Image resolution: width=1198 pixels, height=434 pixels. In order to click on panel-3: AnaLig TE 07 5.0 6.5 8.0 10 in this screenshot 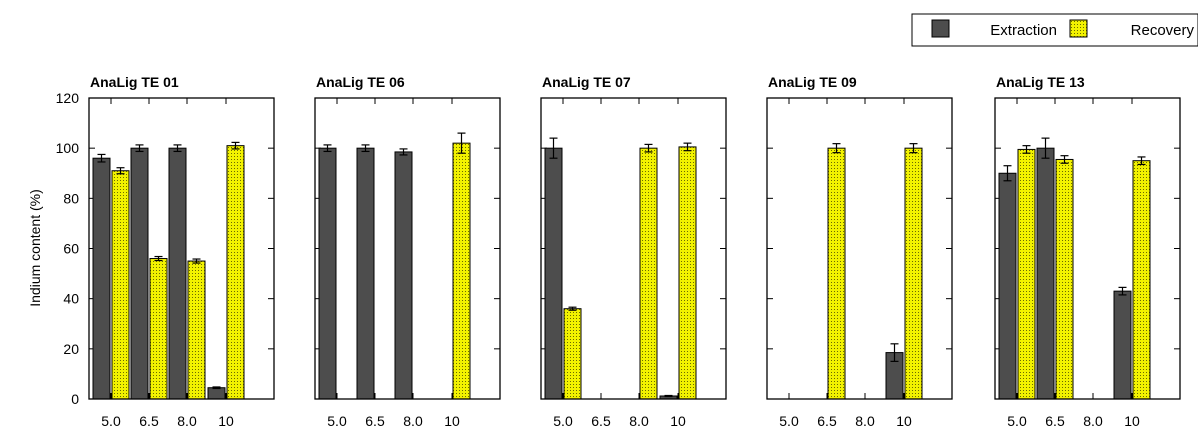, I will do `click(633, 251)`.